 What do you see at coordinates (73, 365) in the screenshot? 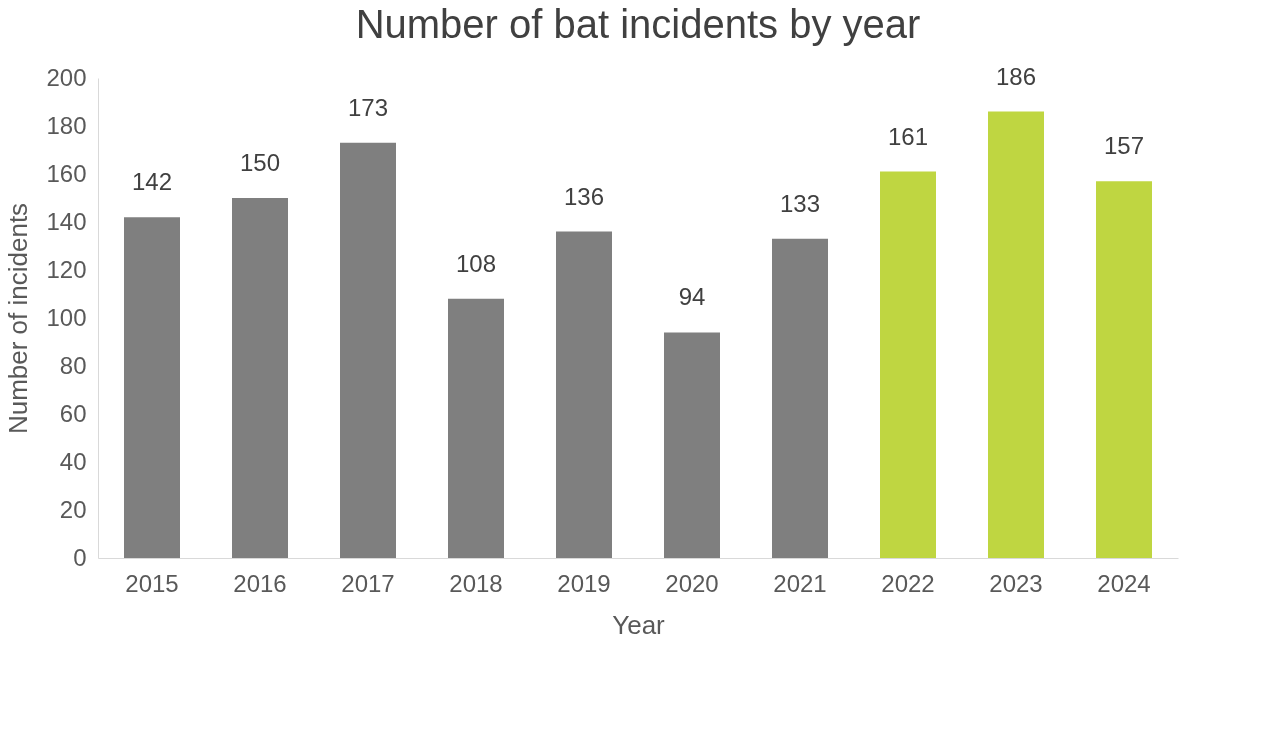
I see `y-tick-label: 80` at bounding box center [73, 365].